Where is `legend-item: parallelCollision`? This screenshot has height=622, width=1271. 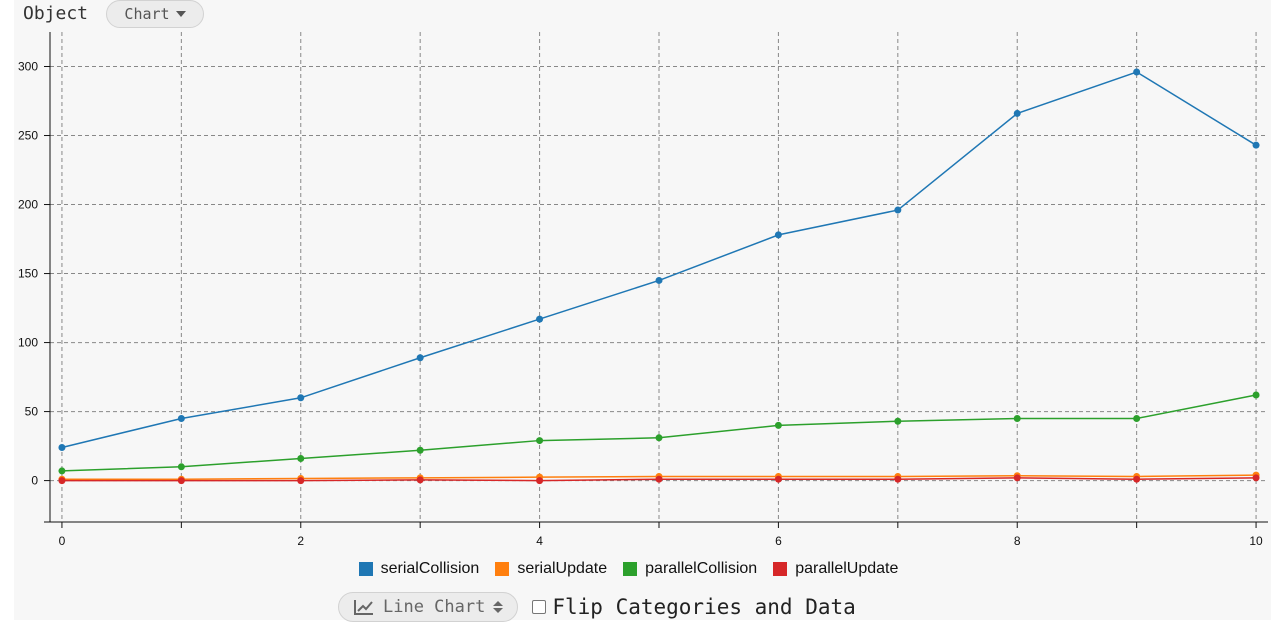 legend-item: parallelCollision is located at coordinates (690, 569).